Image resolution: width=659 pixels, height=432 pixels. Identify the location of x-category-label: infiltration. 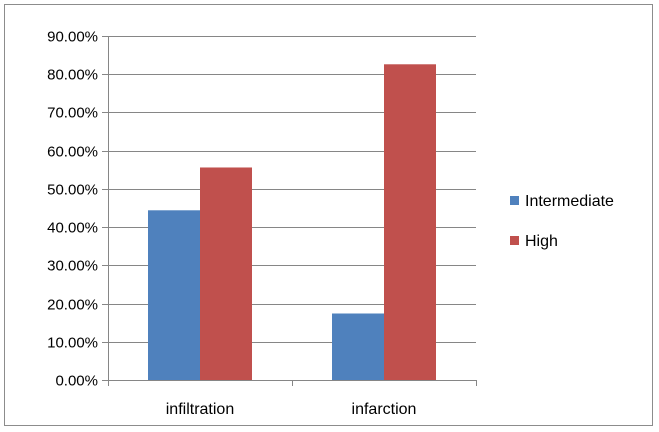
(200, 409).